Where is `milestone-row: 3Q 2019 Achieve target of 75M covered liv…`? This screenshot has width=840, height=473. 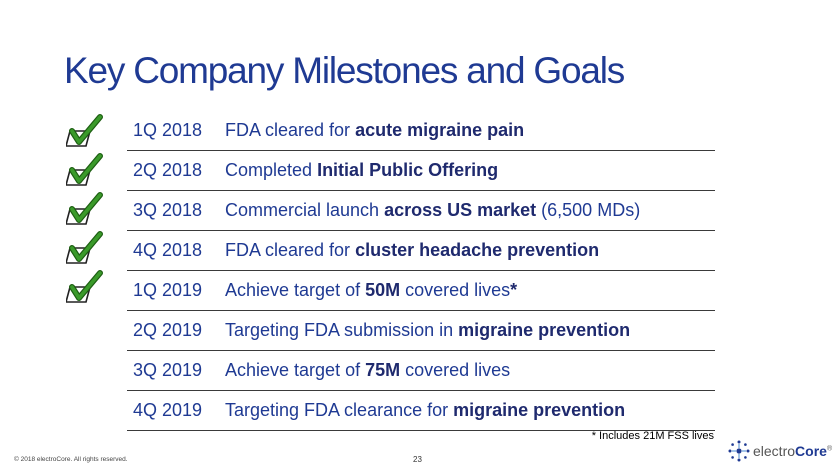 milestone-row: 3Q 2019 Achieve target of 75M covered liv… is located at coordinates (421, 371).